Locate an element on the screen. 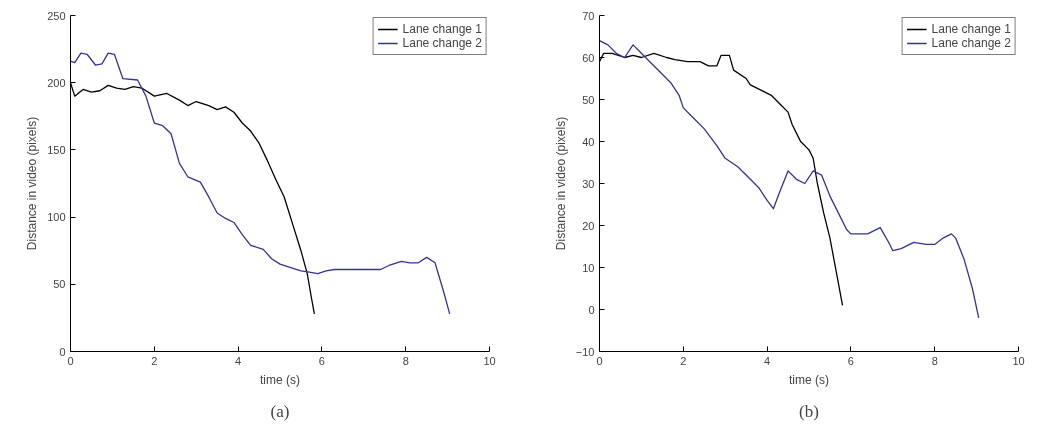 This screenshot has height=430, width=1058. y-tick-label: 70 is located at coordinates (588, 15).